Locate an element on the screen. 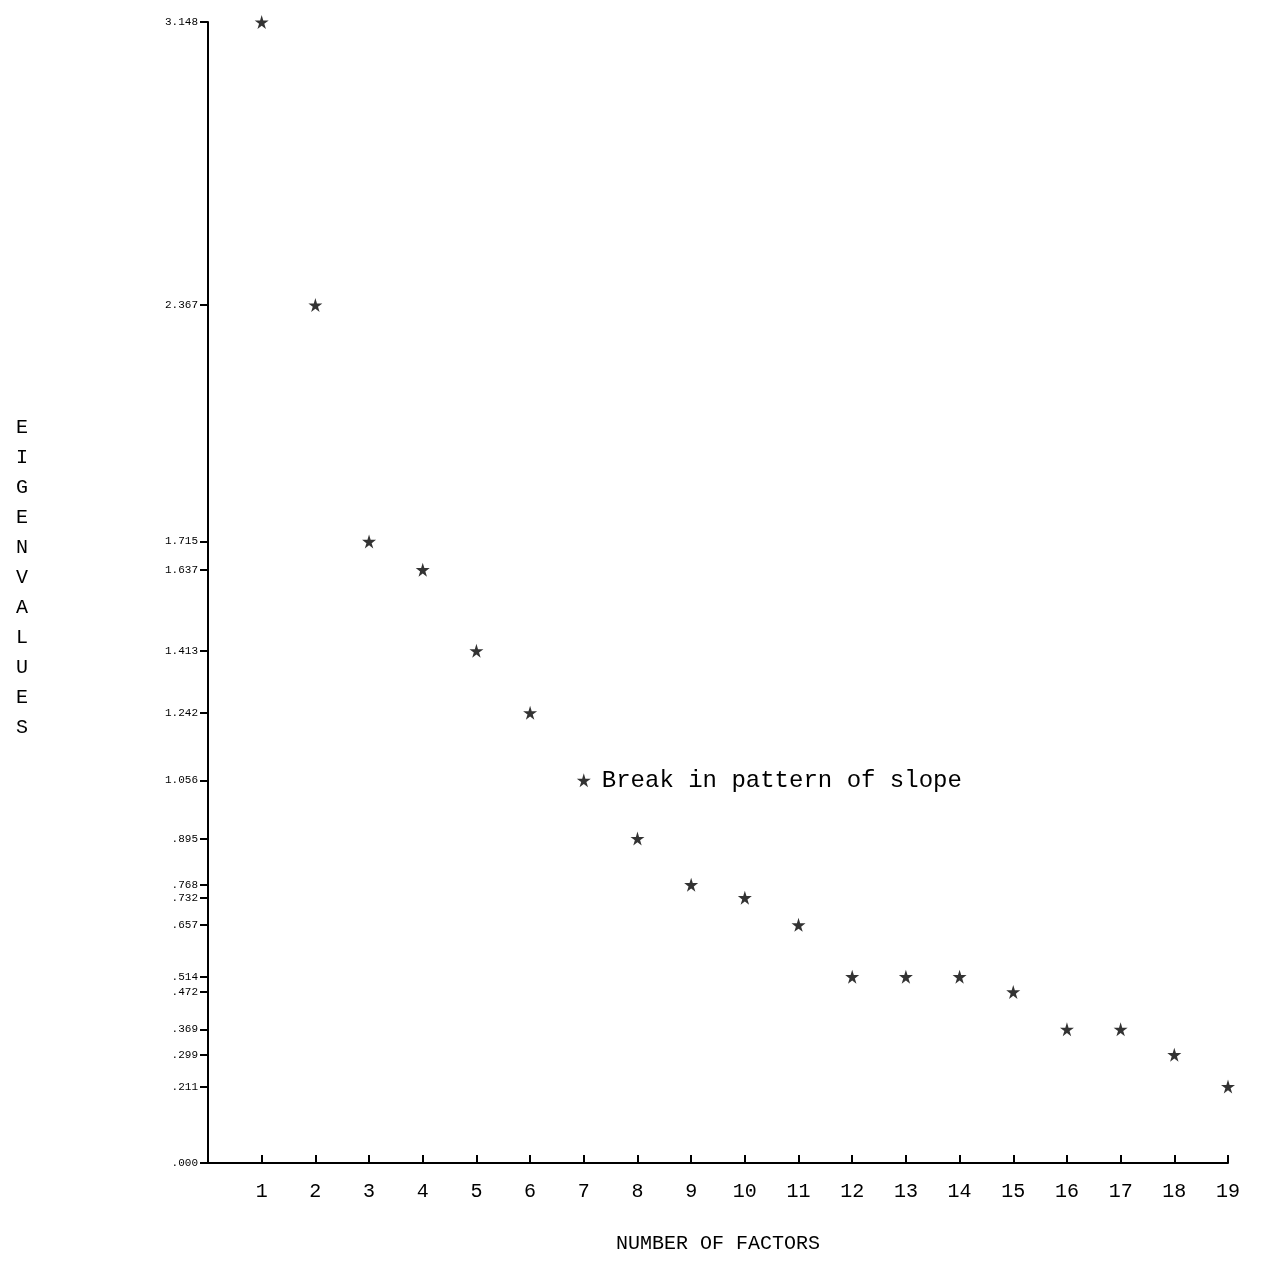 The image size is (1268, 1277). x-tick-label: 5 is located at coordinates (476, 1191).